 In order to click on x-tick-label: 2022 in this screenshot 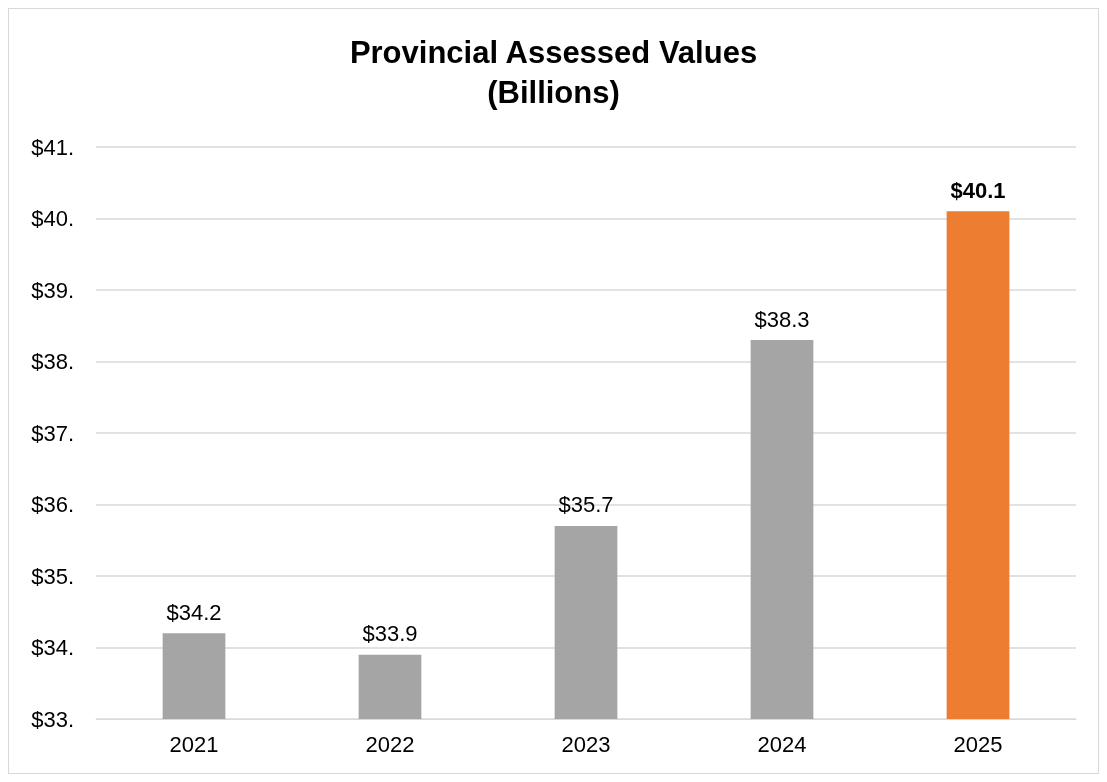, I will do `click(390, 744)`.